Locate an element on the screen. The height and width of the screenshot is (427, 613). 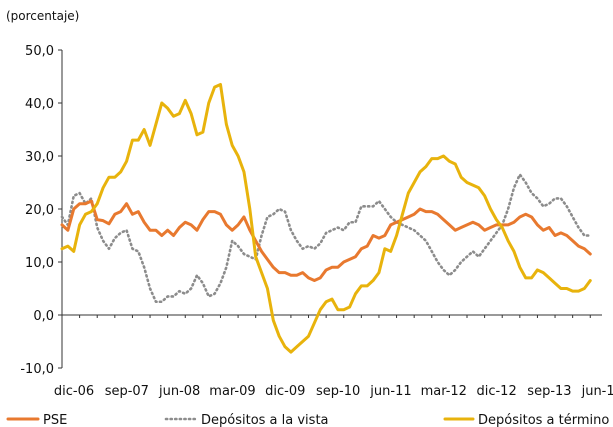
y-tick-label: 30,0 is located at coordinates (39, 157).